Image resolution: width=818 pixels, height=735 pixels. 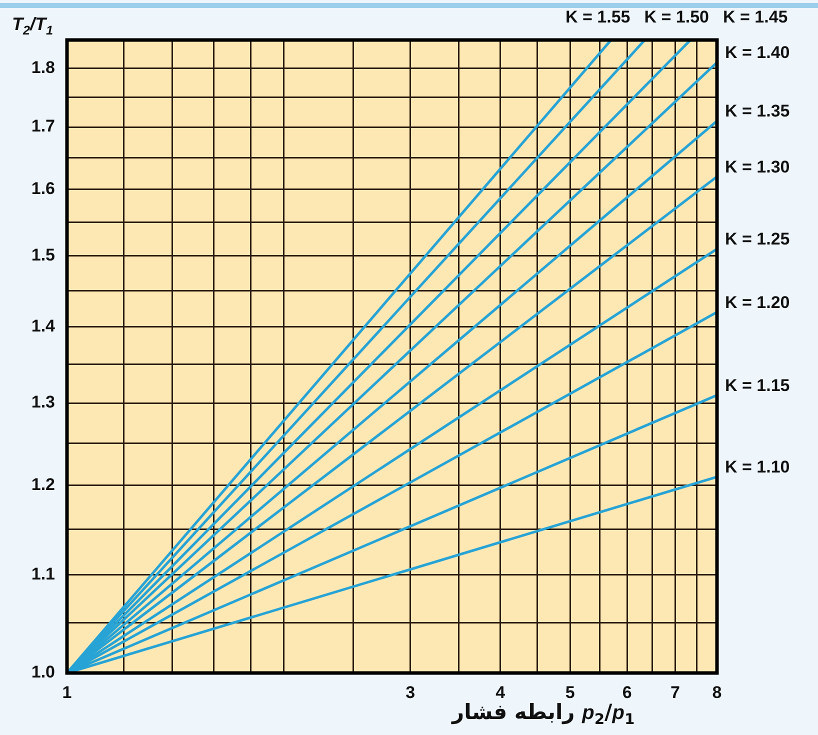 What do you see at coordinates (43, 254) in the screenshot?
I see `y-tick-label: 1.5` at bounding box center [43, 254].